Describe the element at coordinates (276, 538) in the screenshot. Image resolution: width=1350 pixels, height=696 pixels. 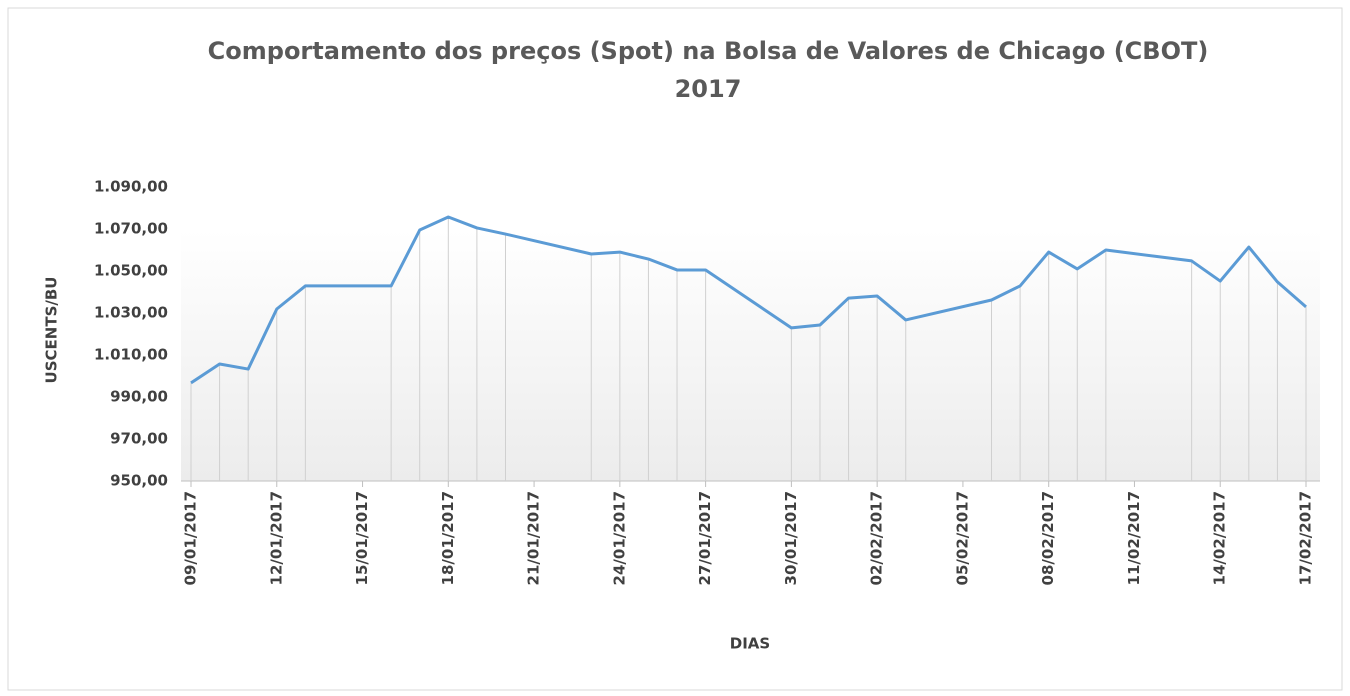
I see `x-tick-label: 12/01/2017` at that location.